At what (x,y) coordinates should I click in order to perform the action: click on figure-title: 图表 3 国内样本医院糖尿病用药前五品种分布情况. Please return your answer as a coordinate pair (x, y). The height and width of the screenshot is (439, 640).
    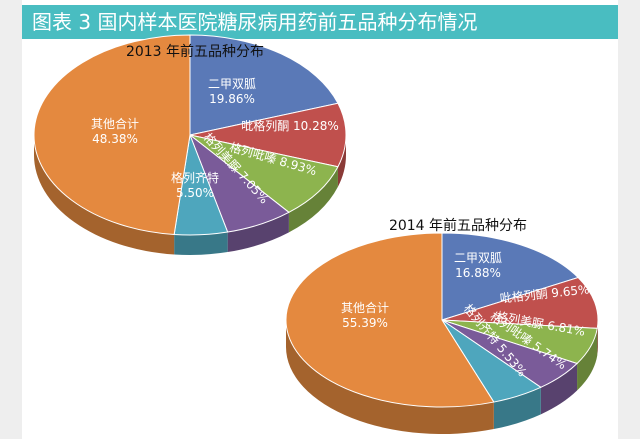
    Looking at the image, I should click on (255, 22).